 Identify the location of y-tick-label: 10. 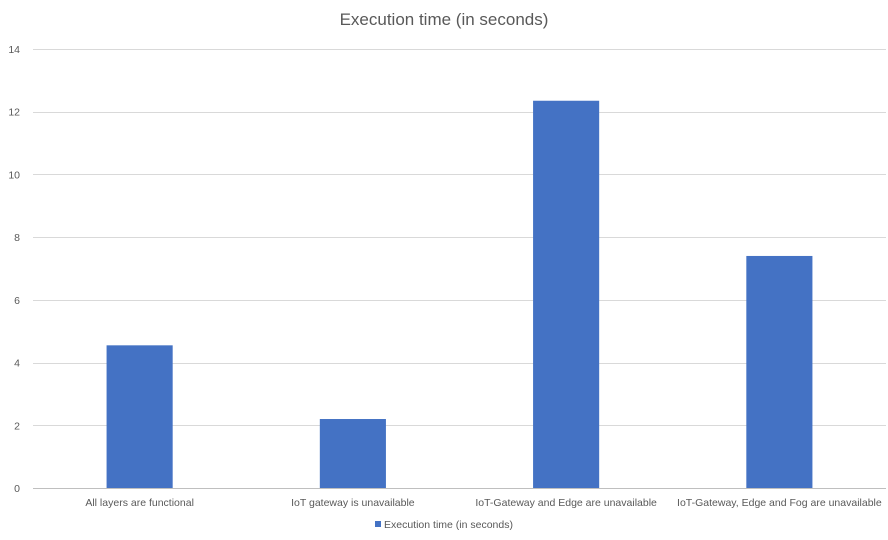
(14, 175).